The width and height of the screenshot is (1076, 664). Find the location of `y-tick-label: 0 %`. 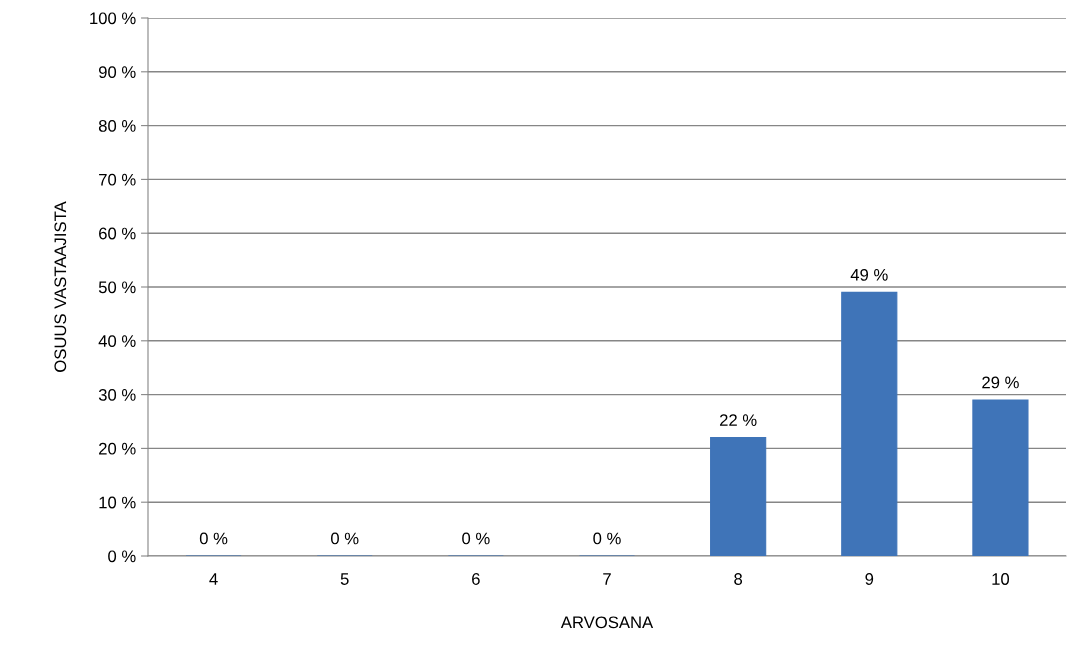

y-tick-label: 0 % is located at coordinates (122, 556).